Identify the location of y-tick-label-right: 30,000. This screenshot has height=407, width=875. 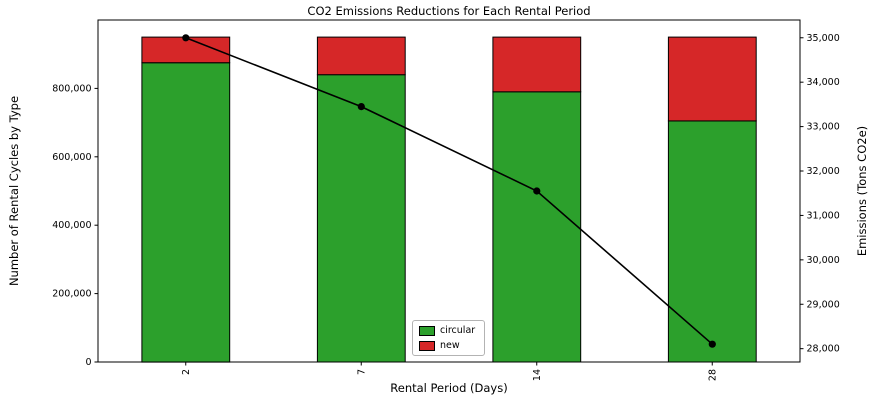
(823, 260).